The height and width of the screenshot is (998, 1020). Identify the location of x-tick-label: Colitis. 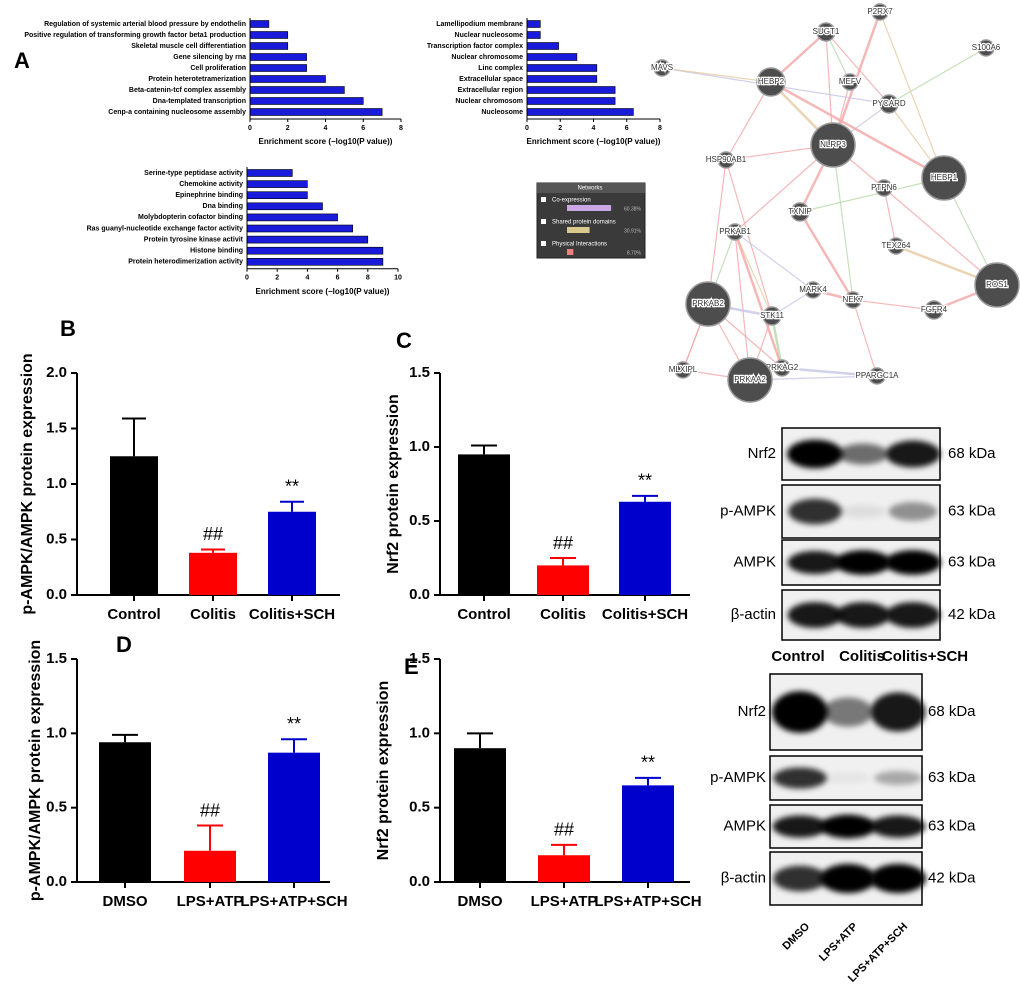
(563, 614).